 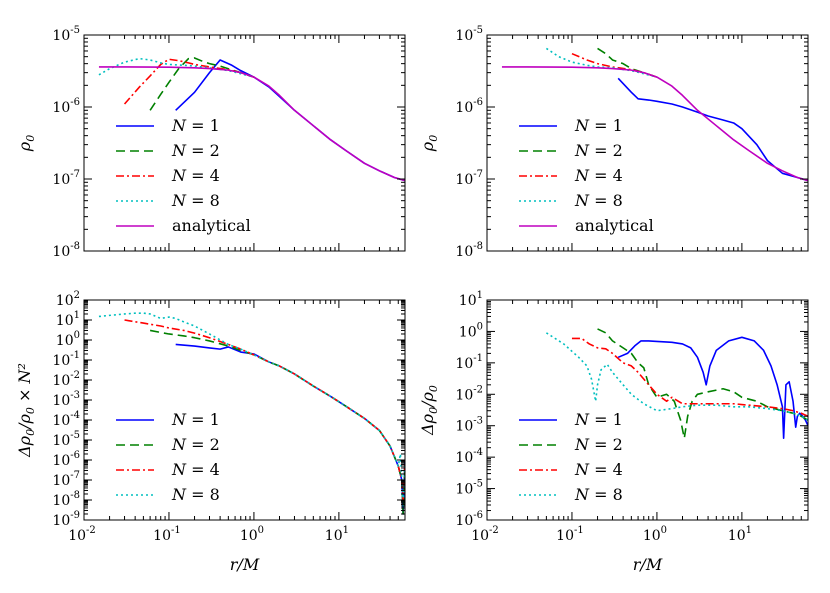 I want to click on y-axis-label: ρ0​, so click(x=26, y=143).